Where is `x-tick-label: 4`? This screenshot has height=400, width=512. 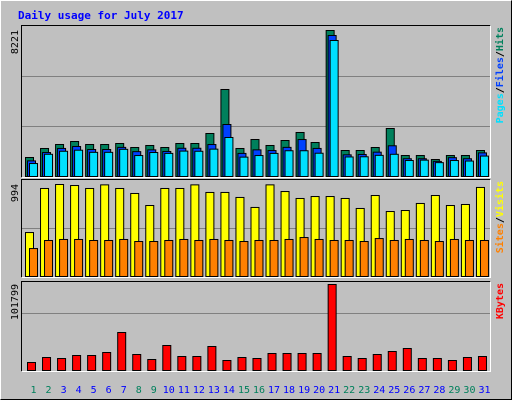
x-tick-label: 4 is located at coordinates (79, 390).